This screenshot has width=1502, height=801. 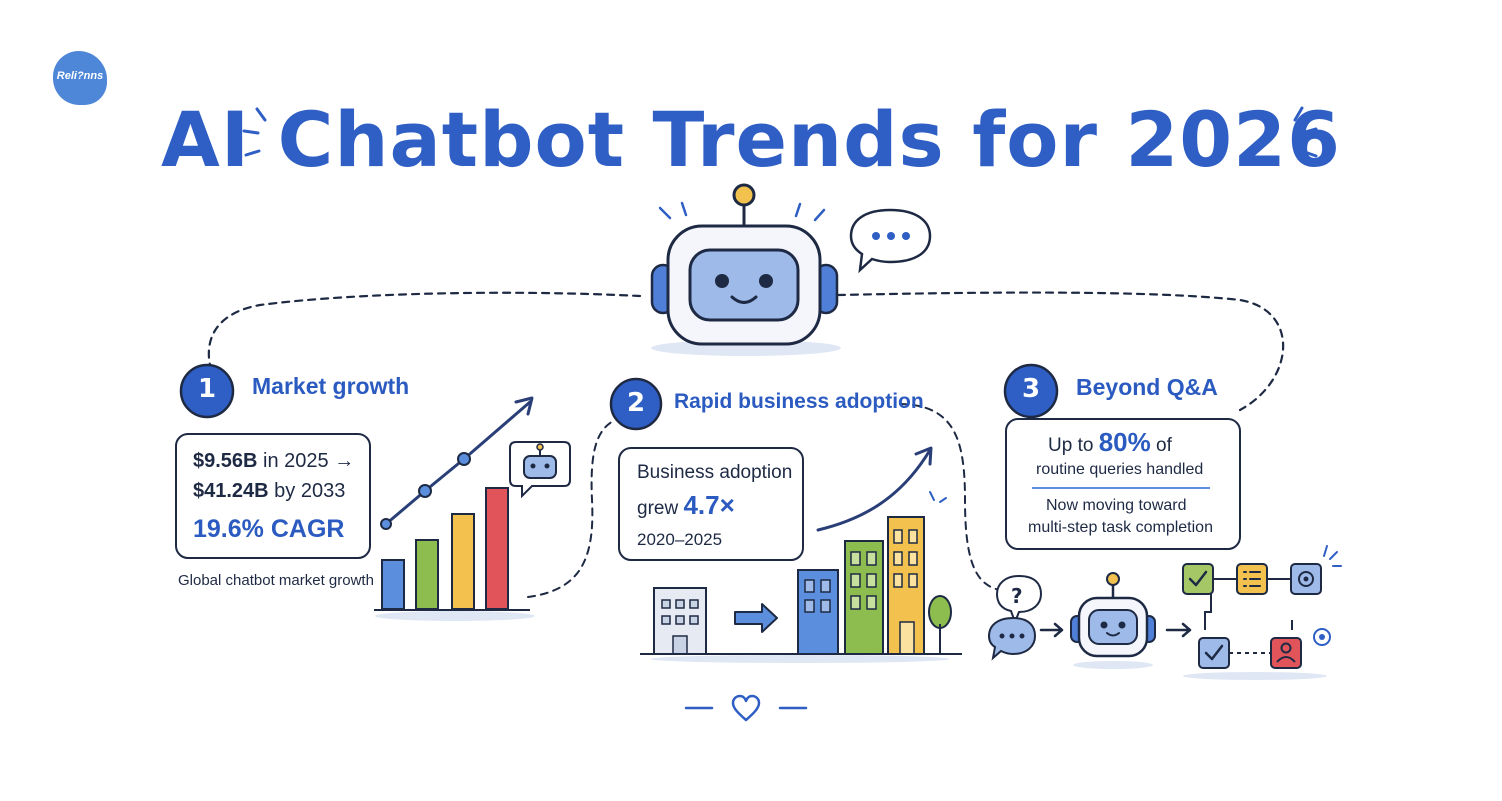 What do you see at coordinates (225, 461) in the screenshot?
I see `step-1-value-2025: $9.56B` at bounding box center [225, 461].